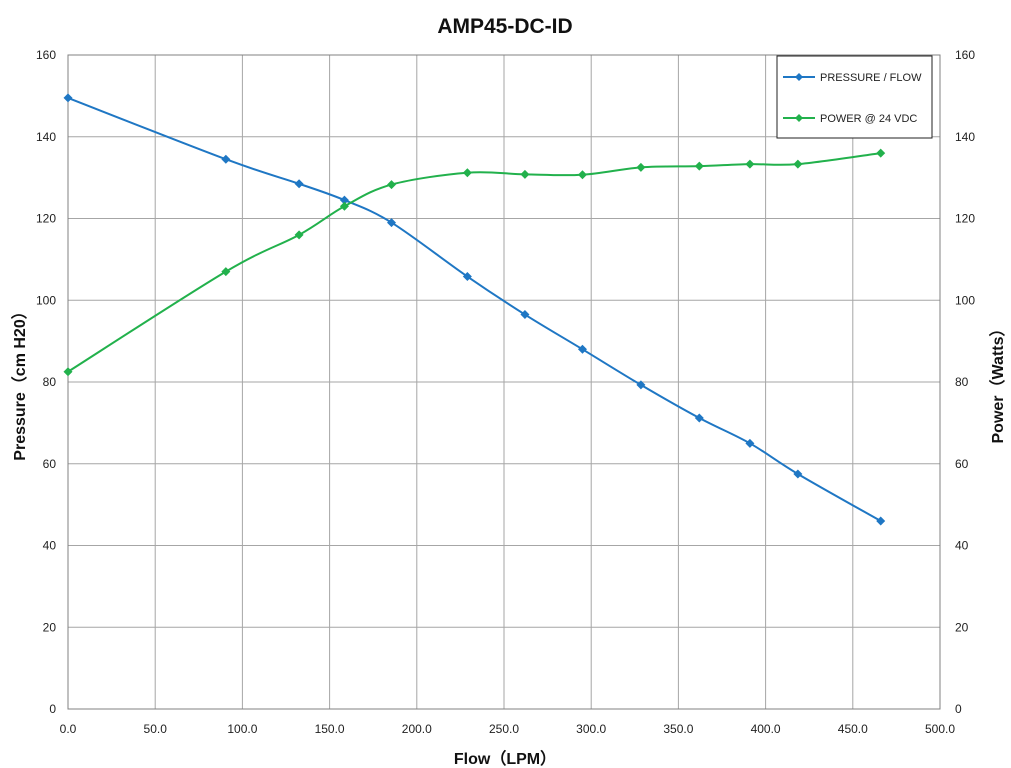 Image resolution: width=1011 pixels, height=768 pixels. What do you see at coordinates (678, 729) in the screenshot?
I see `x-tick-label-7: 350.0` at bounding box center [678, 729].